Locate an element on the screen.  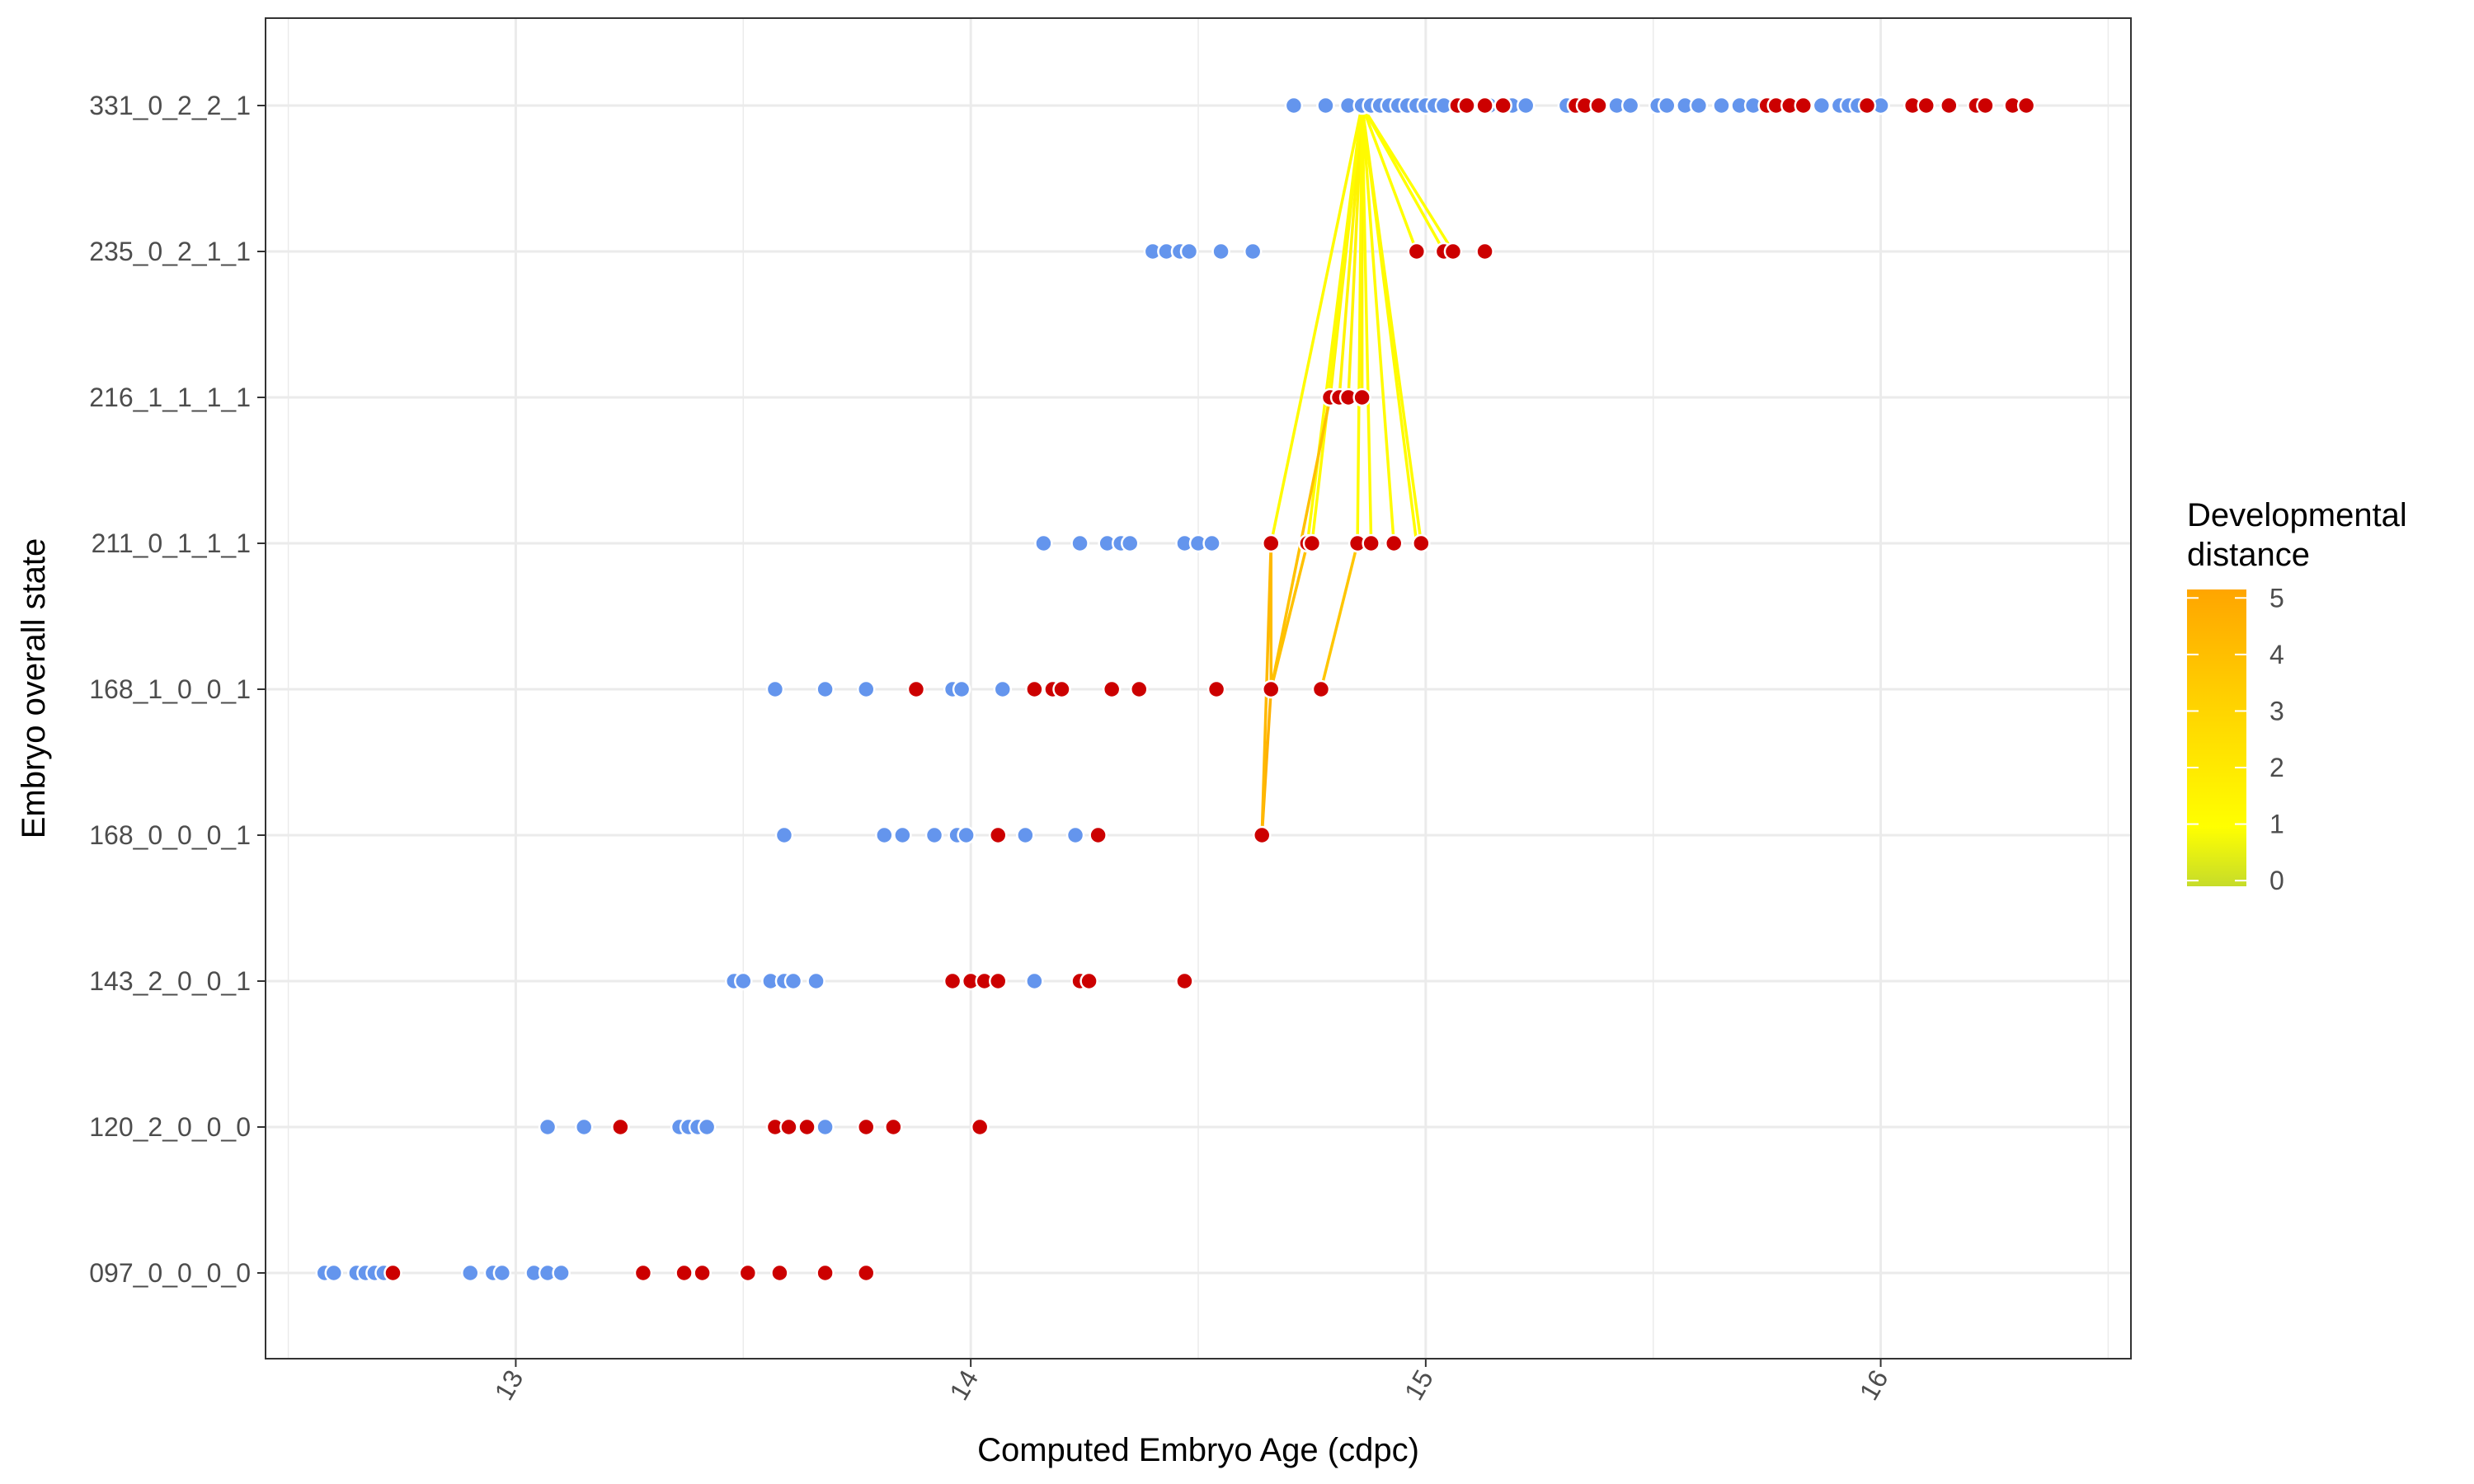
legend-tick-label: 1 is located at coordinates (2276, 824).